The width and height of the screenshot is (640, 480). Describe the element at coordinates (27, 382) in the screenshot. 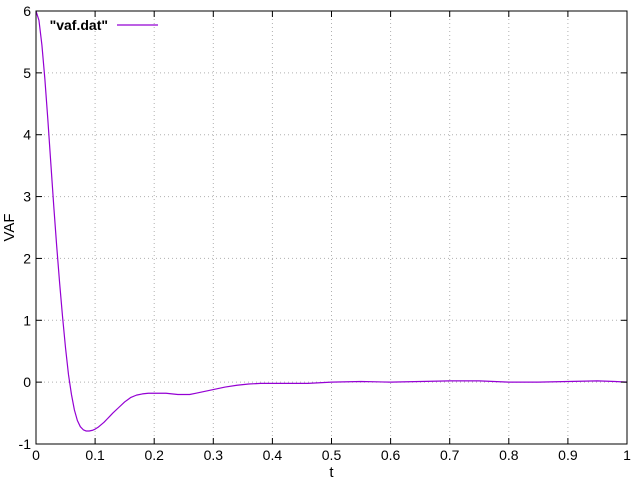

I see `y-tick-label: 0` at that location.